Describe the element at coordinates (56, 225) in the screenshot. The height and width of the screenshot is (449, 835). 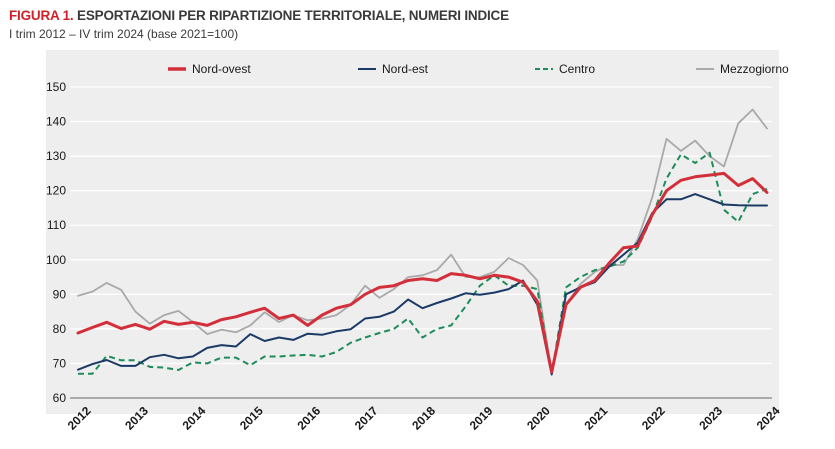
I see `y-tick-label: 110` at that location.